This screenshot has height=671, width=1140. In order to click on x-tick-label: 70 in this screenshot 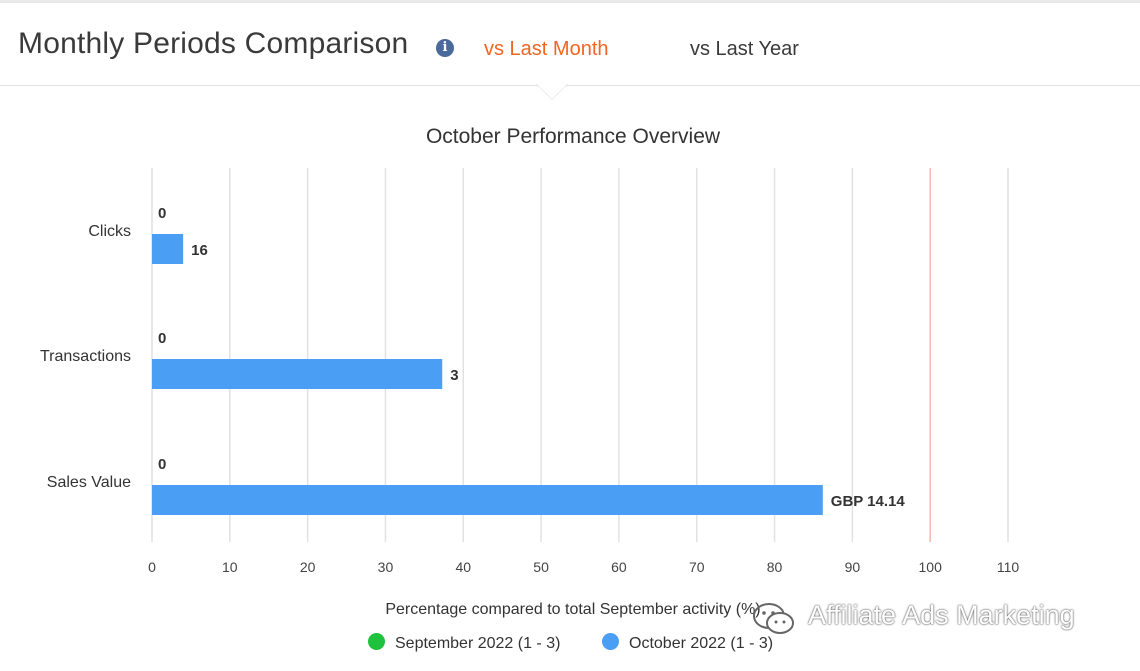, I will do `click(697, 567)`.